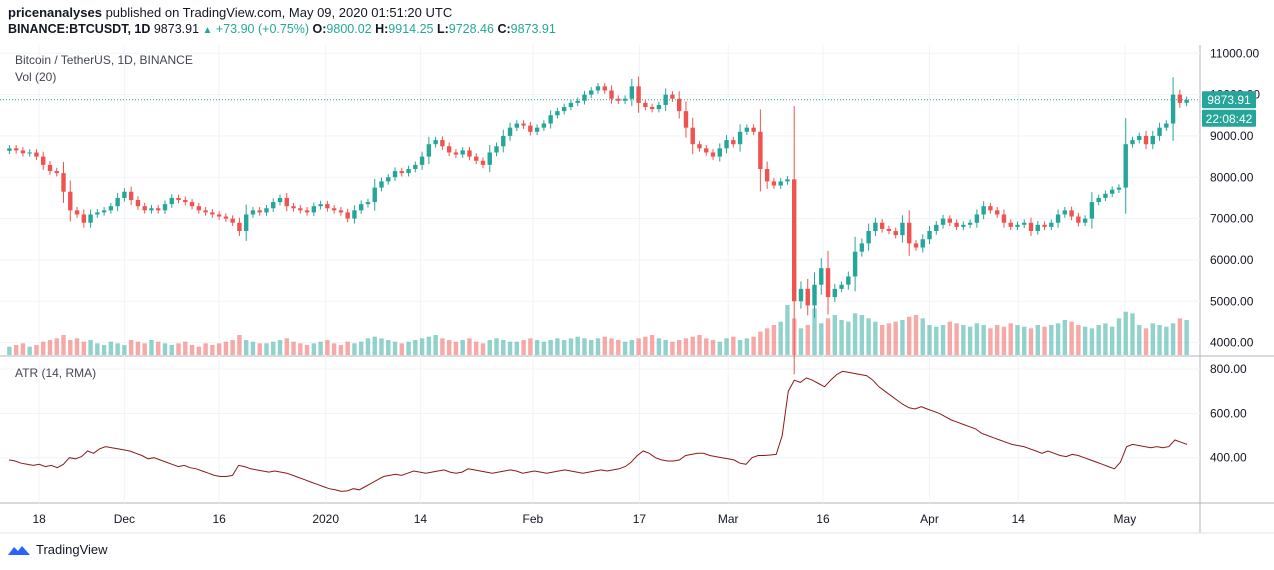  What do you see at coordinates (533, 29) in the screenshot?
I see `close-value: 9873.91` at bounding box center [533, 29].